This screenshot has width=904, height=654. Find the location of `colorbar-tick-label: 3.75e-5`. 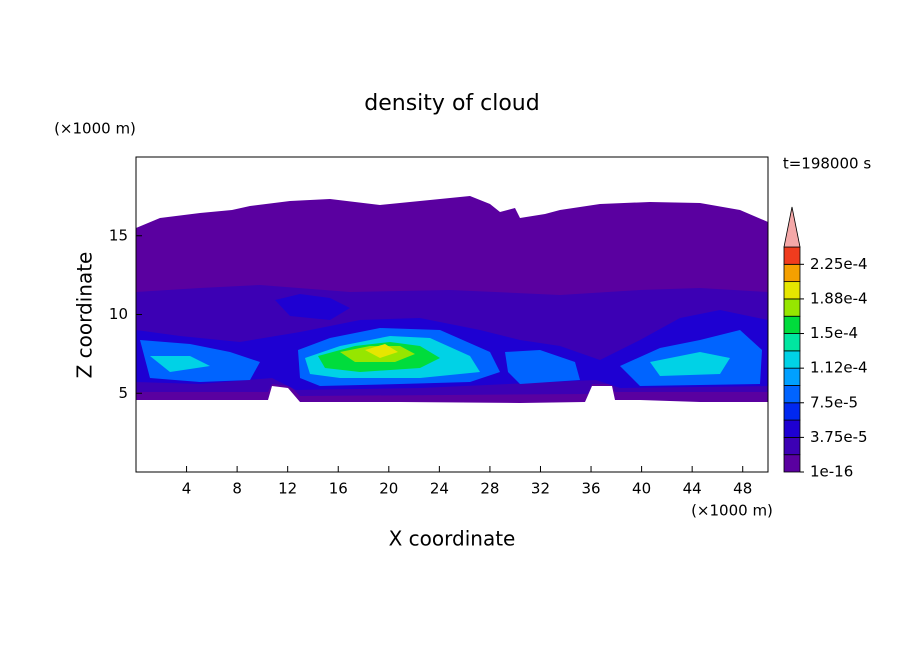

colorbar-tick-label: 3.75e-5 is located at coordinates (839, 437).